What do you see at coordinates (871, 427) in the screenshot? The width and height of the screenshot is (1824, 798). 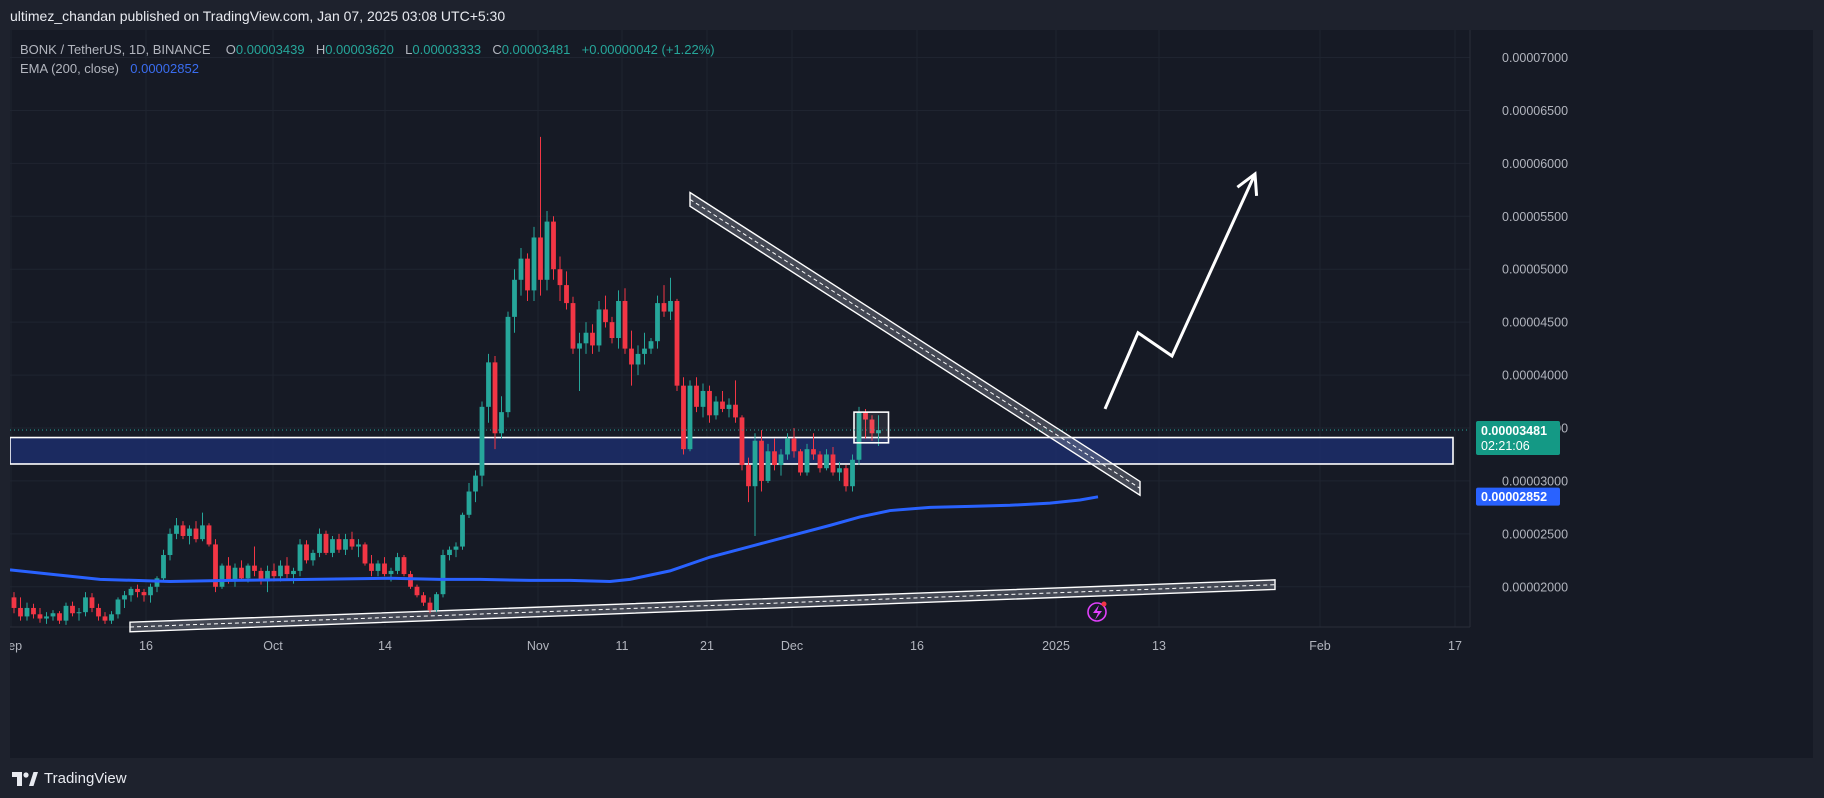 I see `breakout-box` at bounding box center [871, 427].